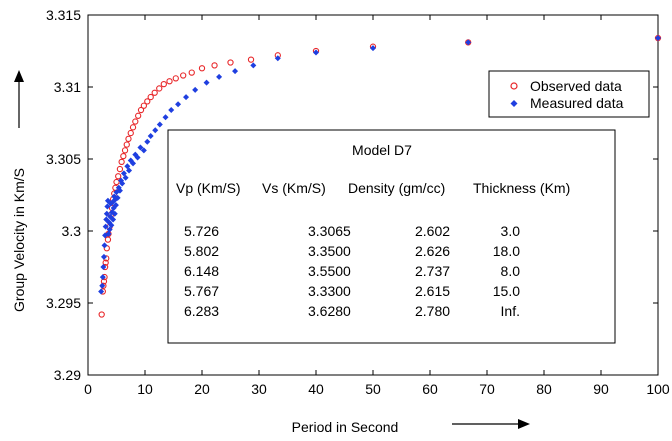  I want to click on legend-marker-observed, so click(514, 86).